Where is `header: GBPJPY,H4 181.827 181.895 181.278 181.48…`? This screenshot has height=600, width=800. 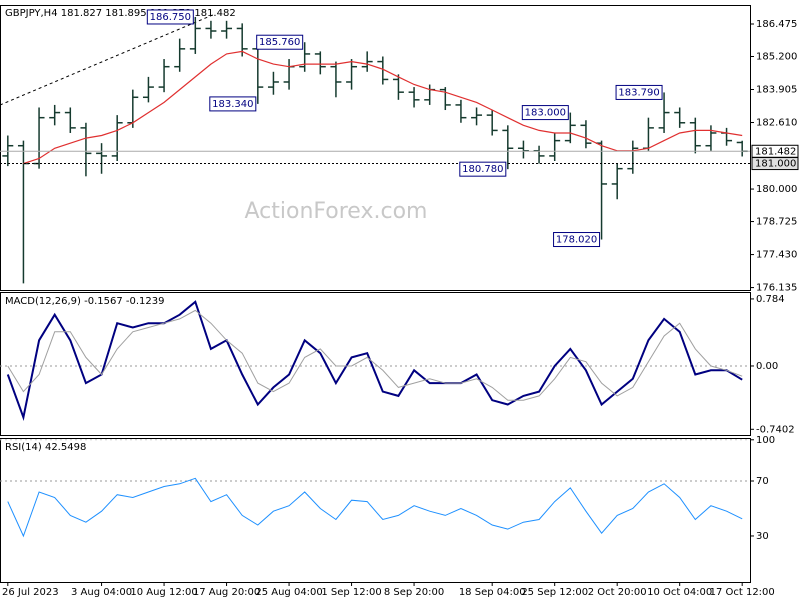 header: GBPJPY,H4 181.827 181.895 181.278 181.48… is located at coordinates (120, 13).